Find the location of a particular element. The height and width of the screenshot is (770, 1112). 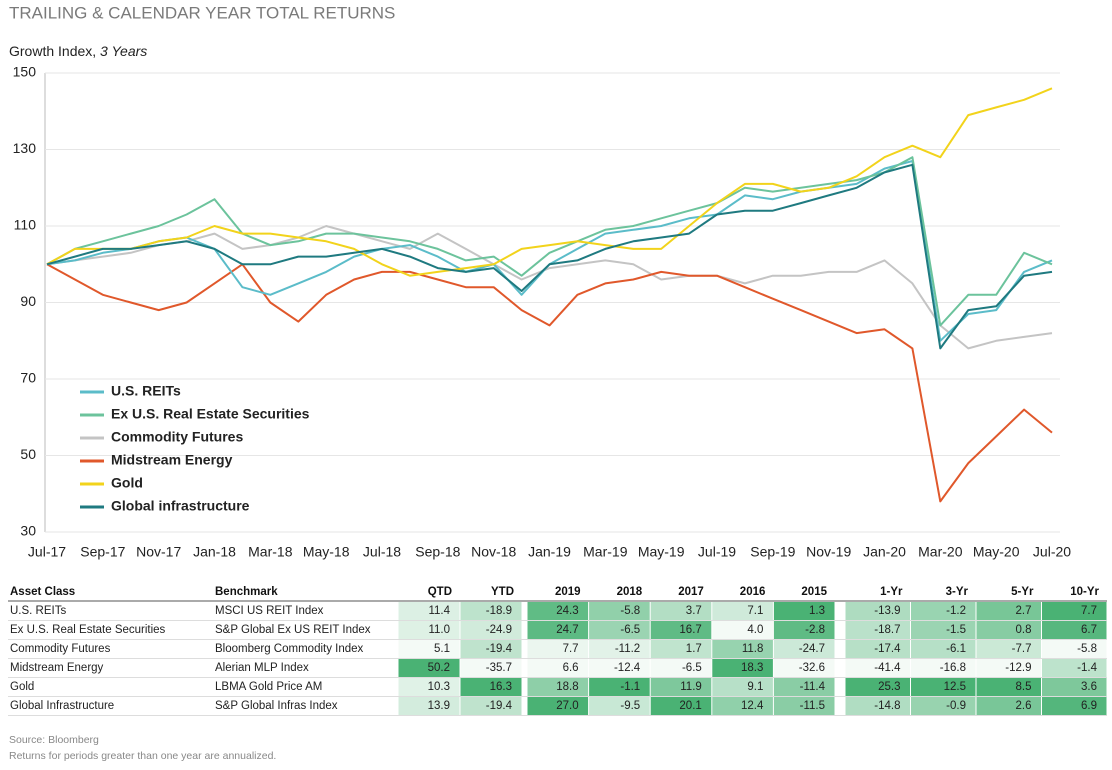

table-cell: 11.8 is located at coordinates (753, 649).